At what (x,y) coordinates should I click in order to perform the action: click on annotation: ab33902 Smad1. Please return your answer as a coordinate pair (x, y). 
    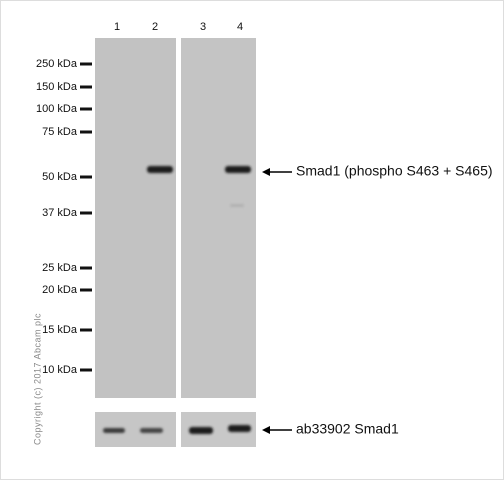
    Looking at the image, I should click on (347, 429).